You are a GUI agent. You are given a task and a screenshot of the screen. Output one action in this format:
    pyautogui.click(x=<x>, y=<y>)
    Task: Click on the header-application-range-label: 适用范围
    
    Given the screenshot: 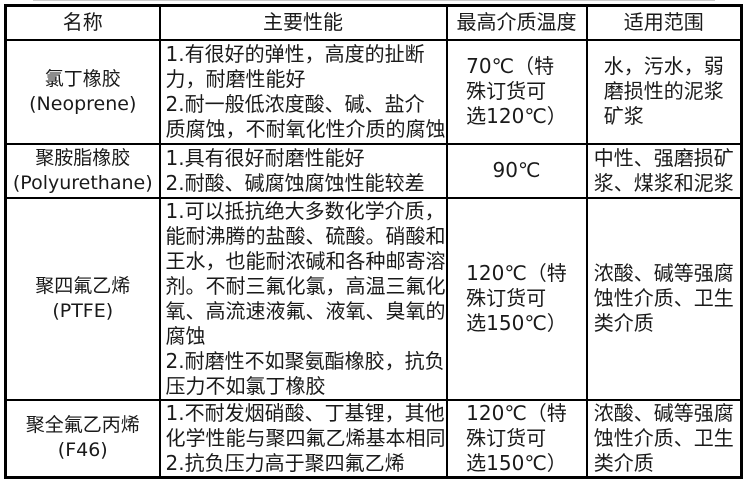 What is the action you would take?
    pyautogui.click(x=663, y=22)
    